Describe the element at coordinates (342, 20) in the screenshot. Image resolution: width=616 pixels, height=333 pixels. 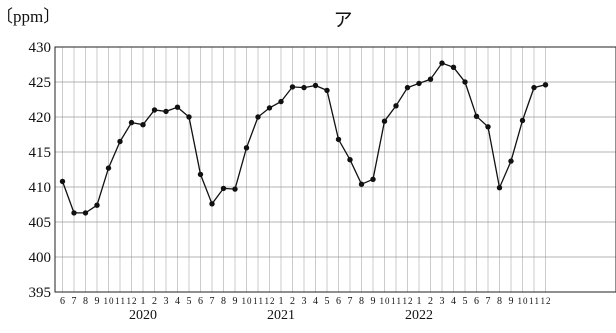
I see `chart-title: ア` at that location.